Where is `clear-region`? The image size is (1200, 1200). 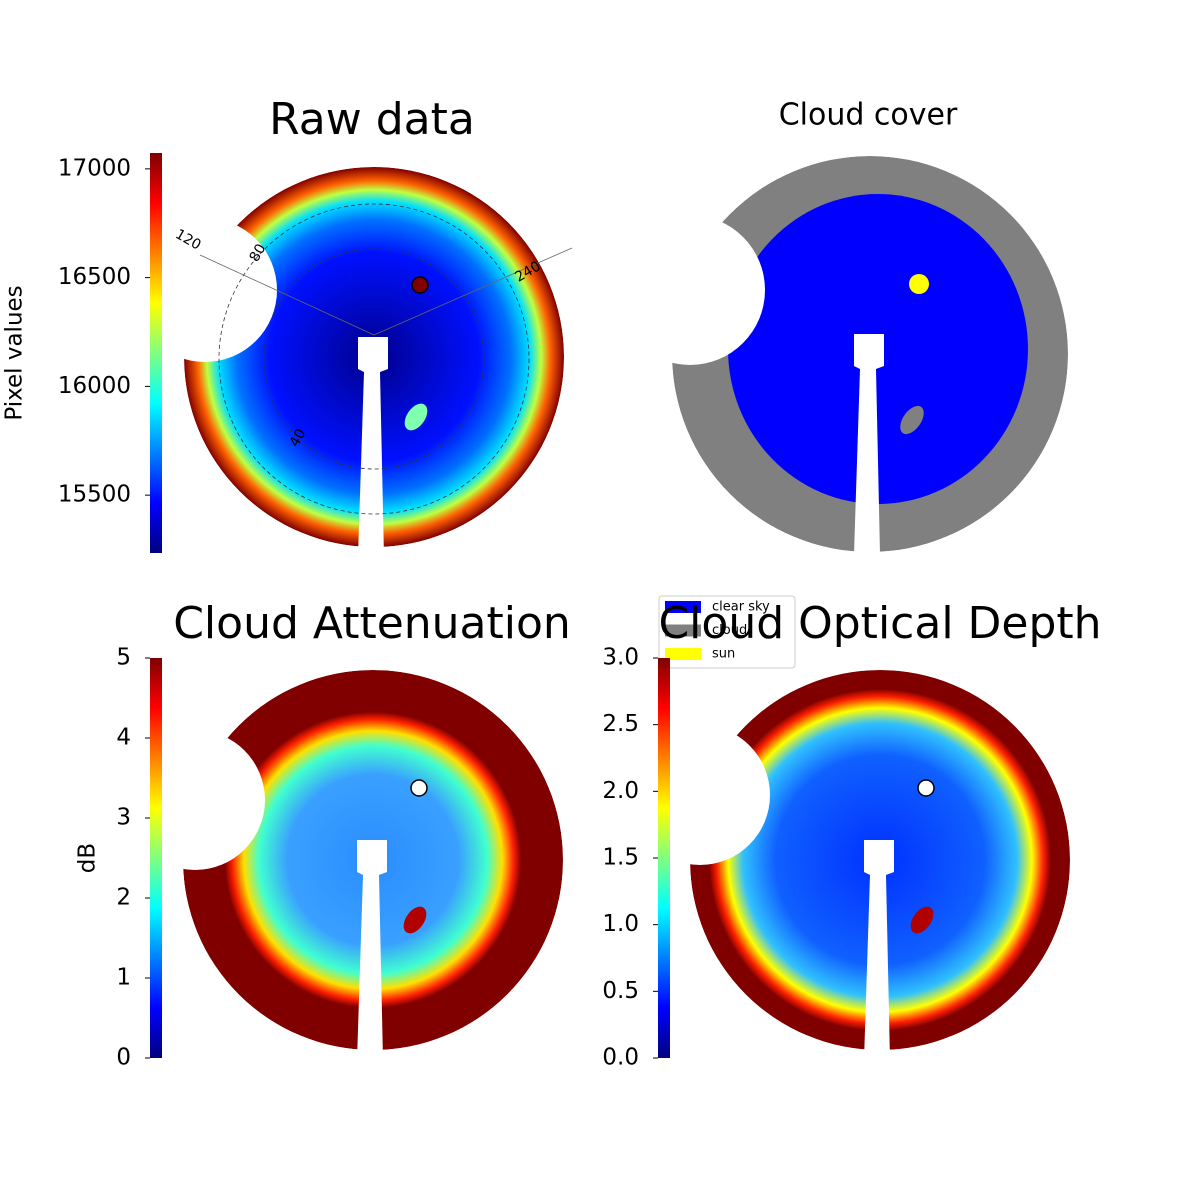 clear-region is located at coordinates (878, 349).